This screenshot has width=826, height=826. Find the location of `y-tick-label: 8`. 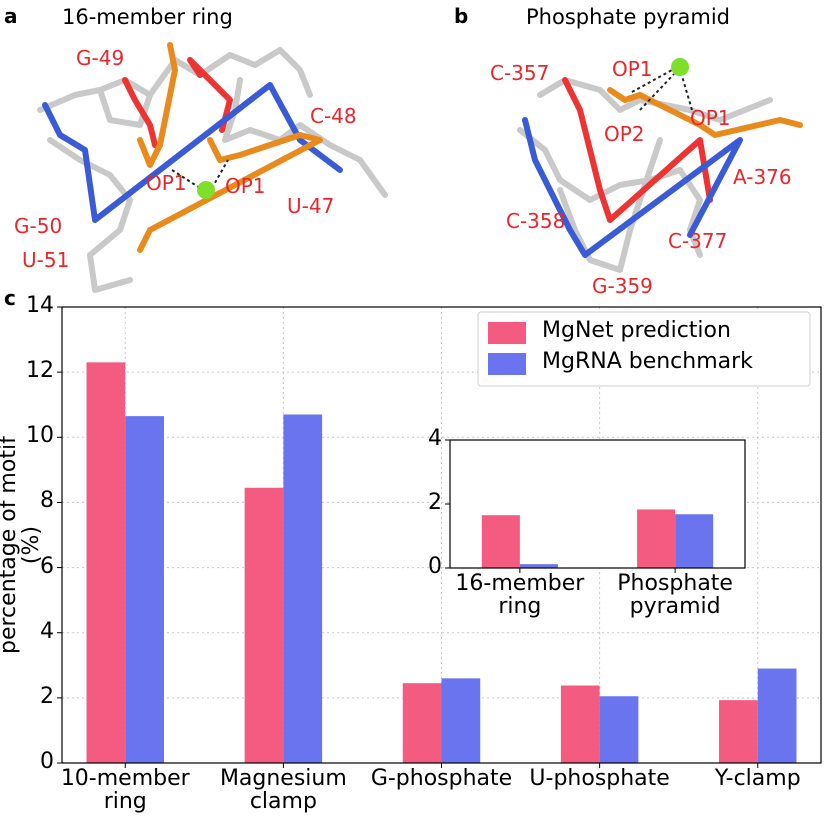

y-tick-label: 8 is located at coordinates (47, 501).